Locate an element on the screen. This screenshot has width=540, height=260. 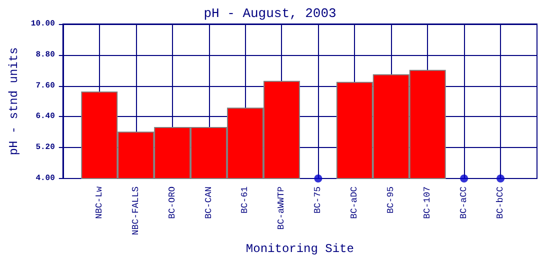
x-tick-label: BC-aWWTP is located at coordinates (281, 208).